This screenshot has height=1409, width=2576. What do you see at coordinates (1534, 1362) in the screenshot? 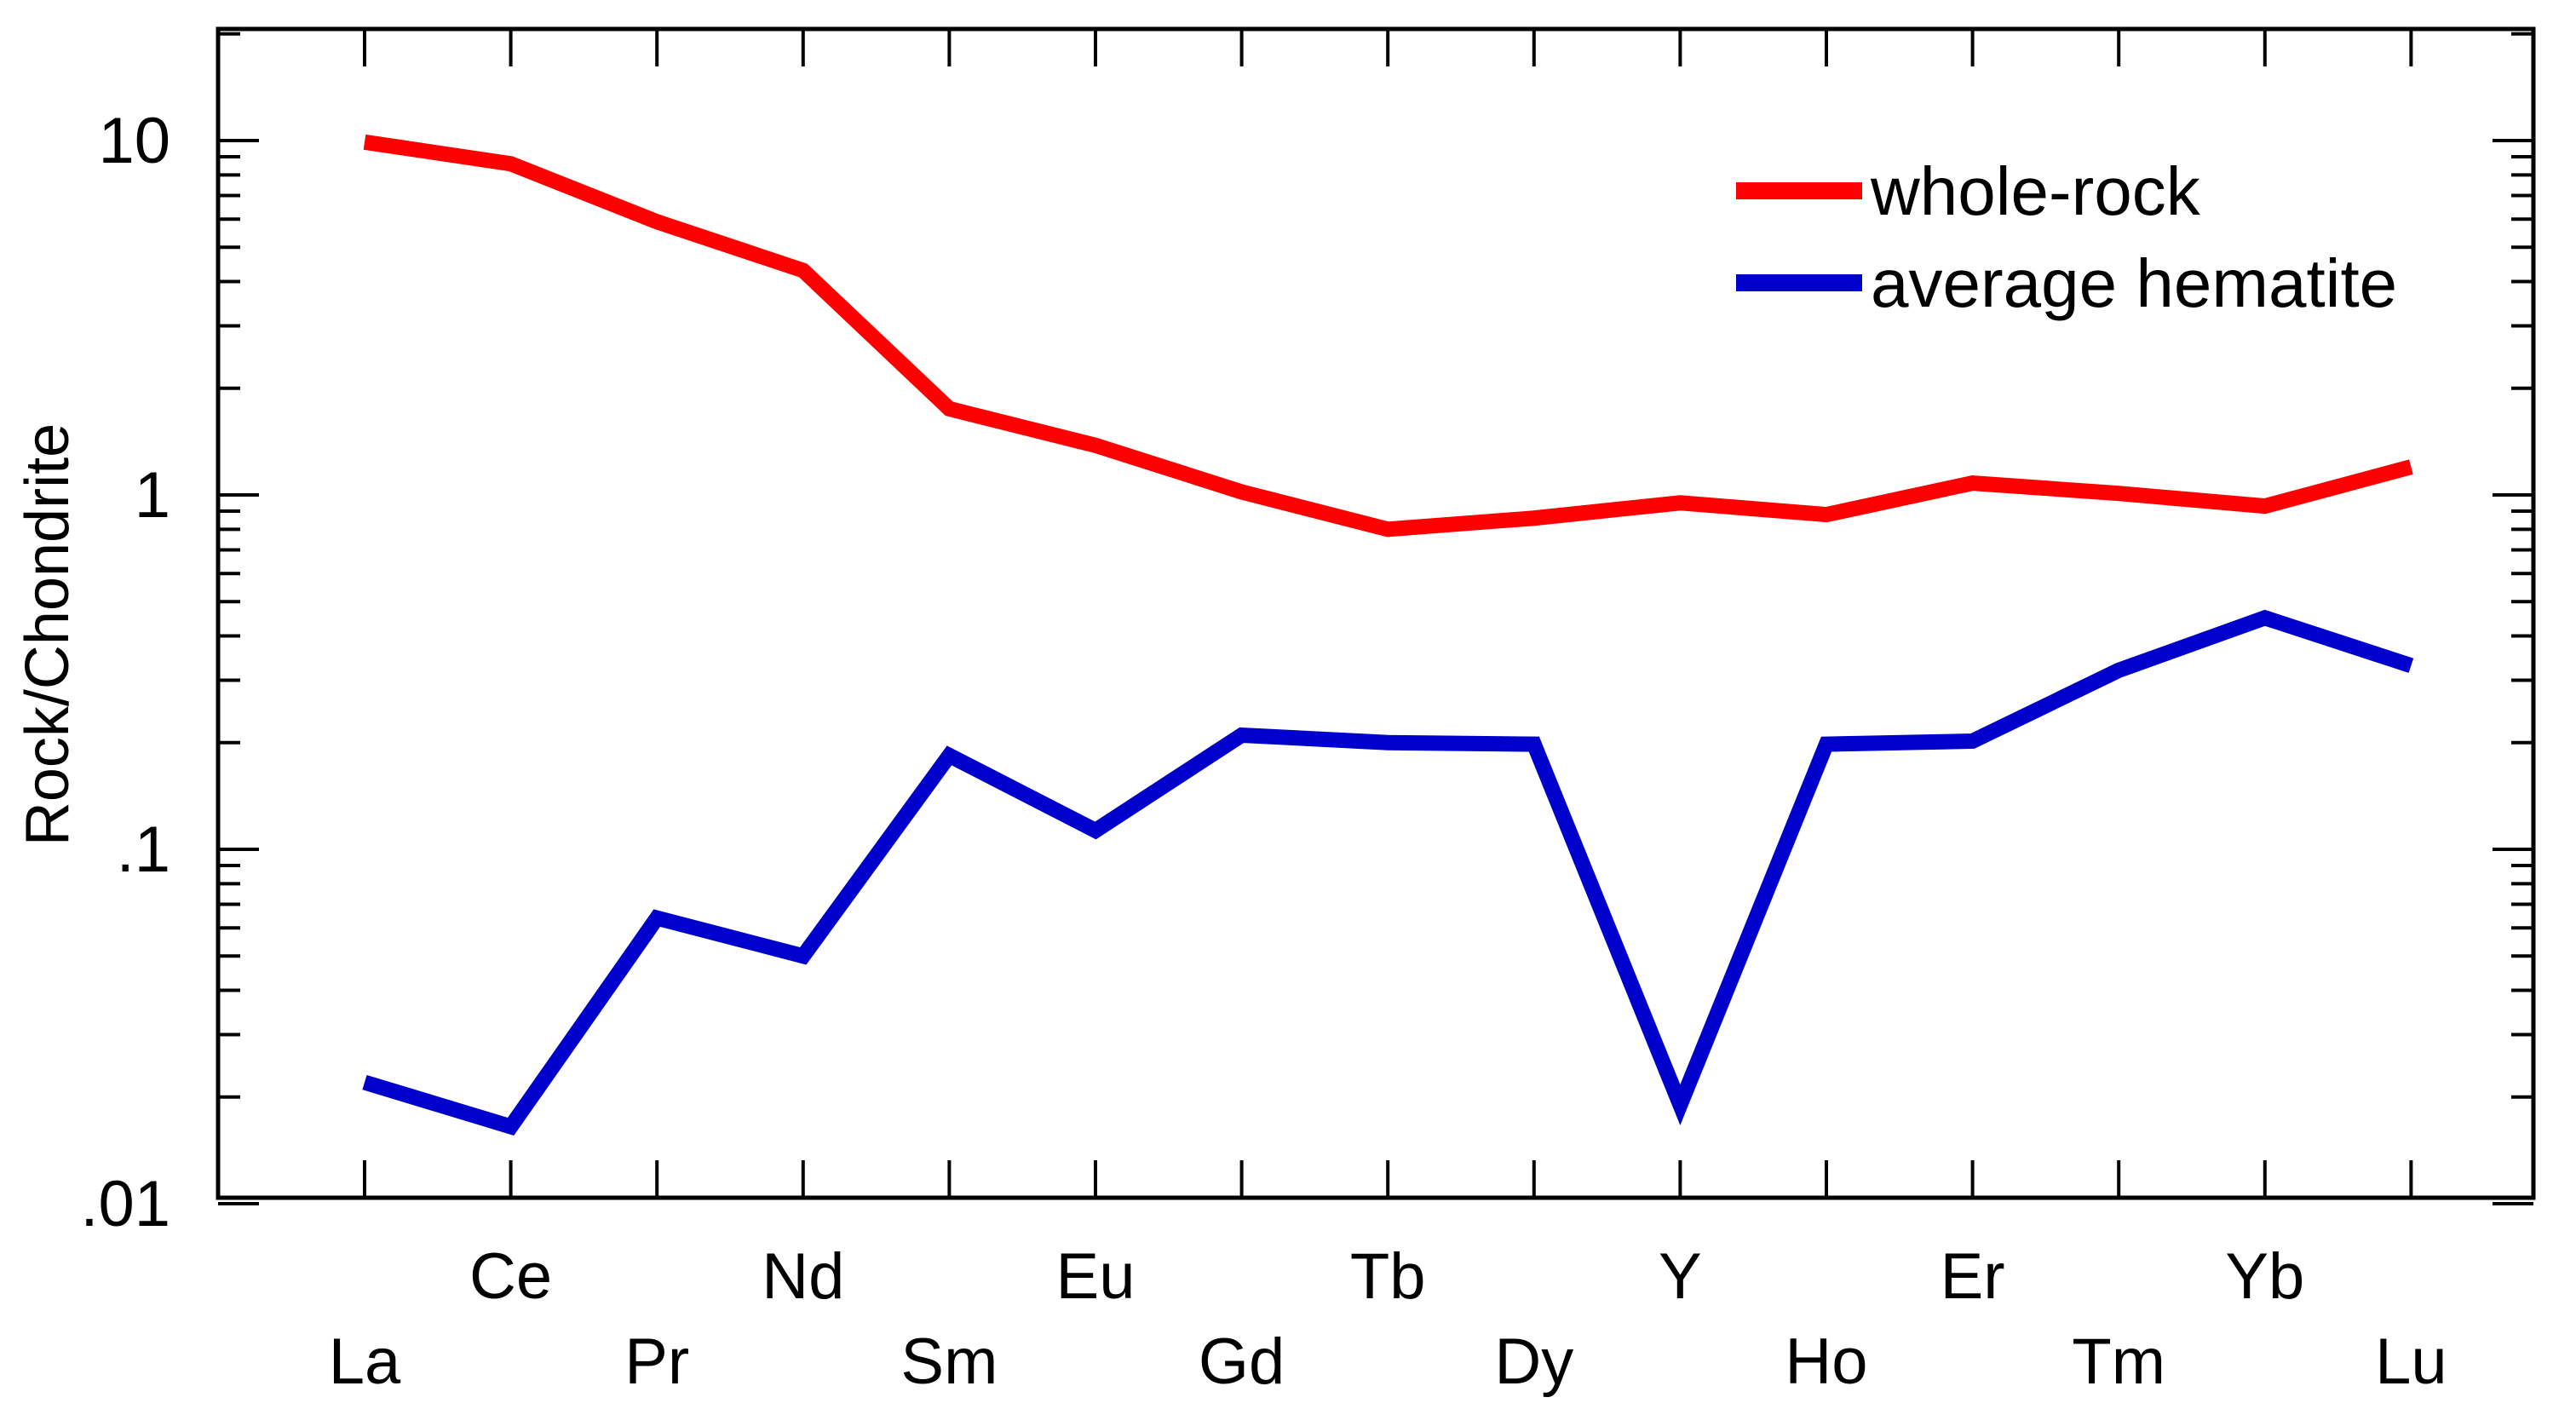
I see `x-tick-label: Dy` at bounding box center [1534, 1362].